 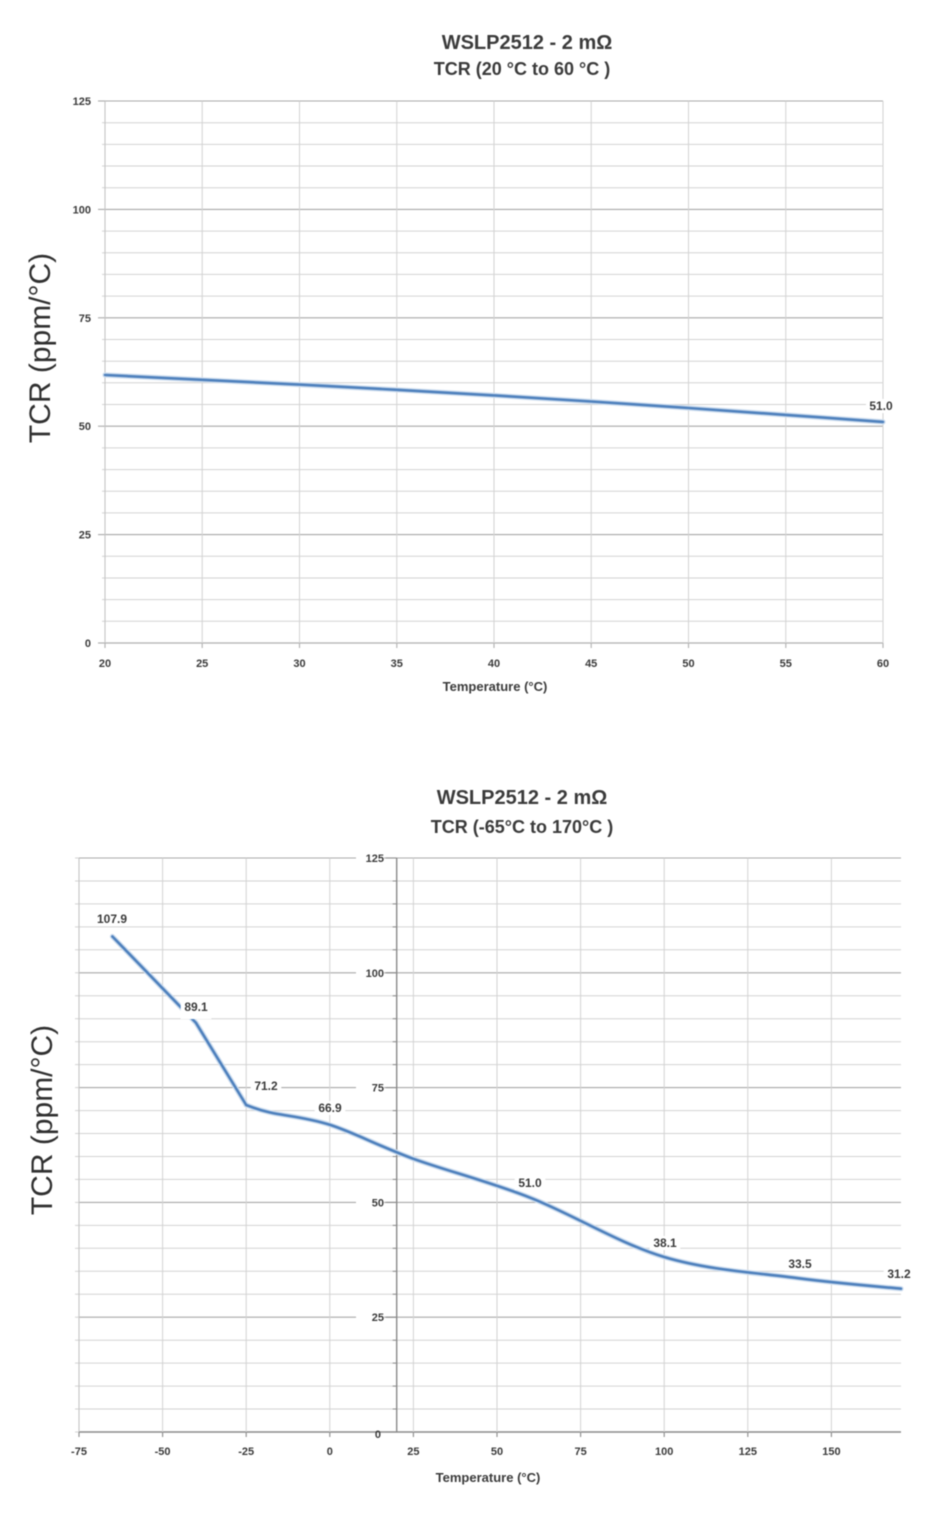 What do you see at coordinates (112, 919) in the screenshot?
I see `svg-text: 107.9` at bounding box center [112, 919].